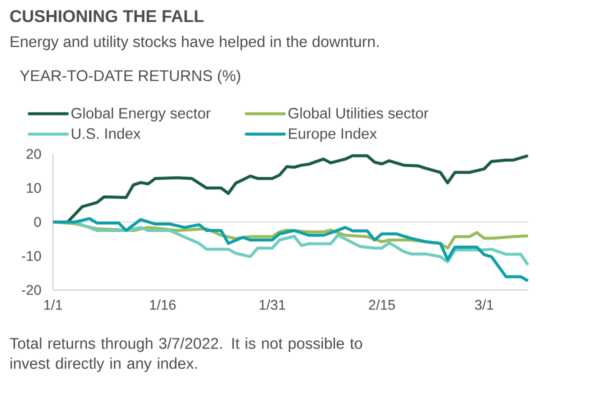 This screenshot has height=412, width=589. Describe the element at coordinates (273, 305) in the screenshot. I see `x-tick-label: 1/31` at that location.